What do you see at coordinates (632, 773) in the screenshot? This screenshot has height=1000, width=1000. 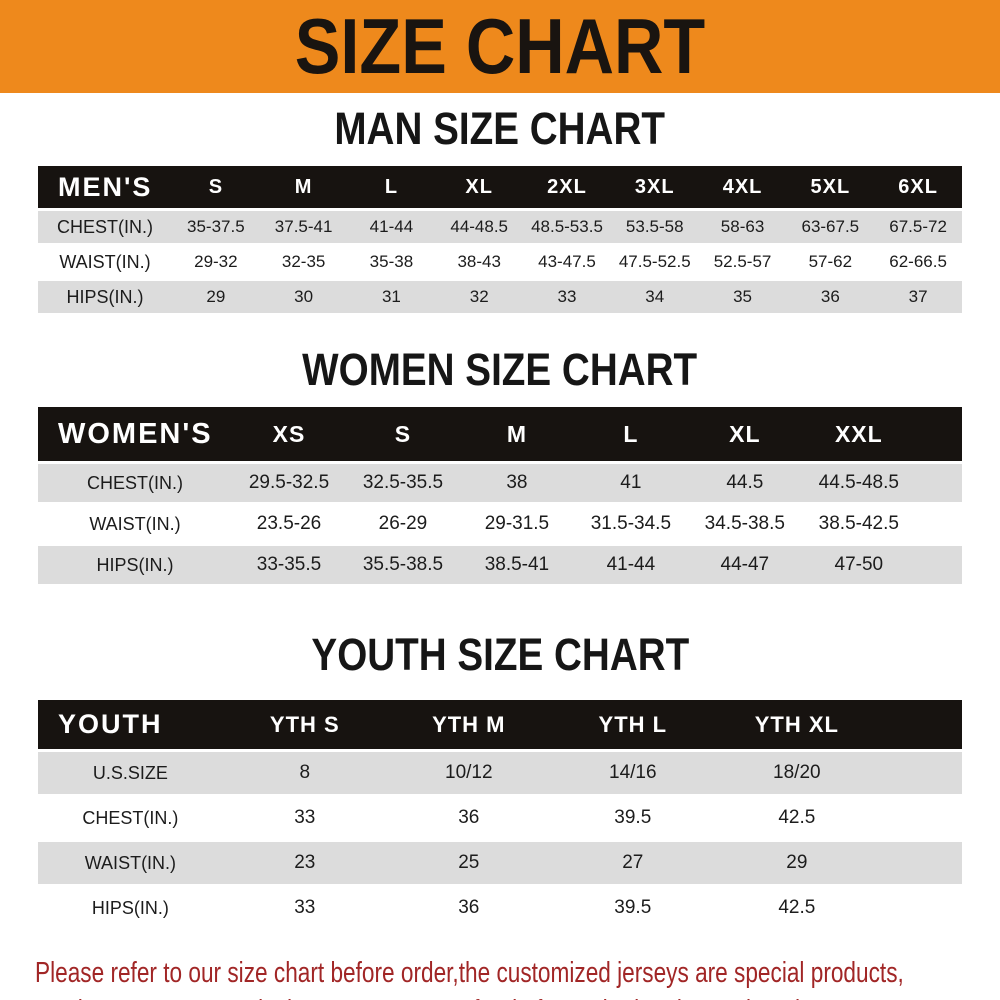 I see `size-value-cell: 14/16` at bounding box center [632, 773].